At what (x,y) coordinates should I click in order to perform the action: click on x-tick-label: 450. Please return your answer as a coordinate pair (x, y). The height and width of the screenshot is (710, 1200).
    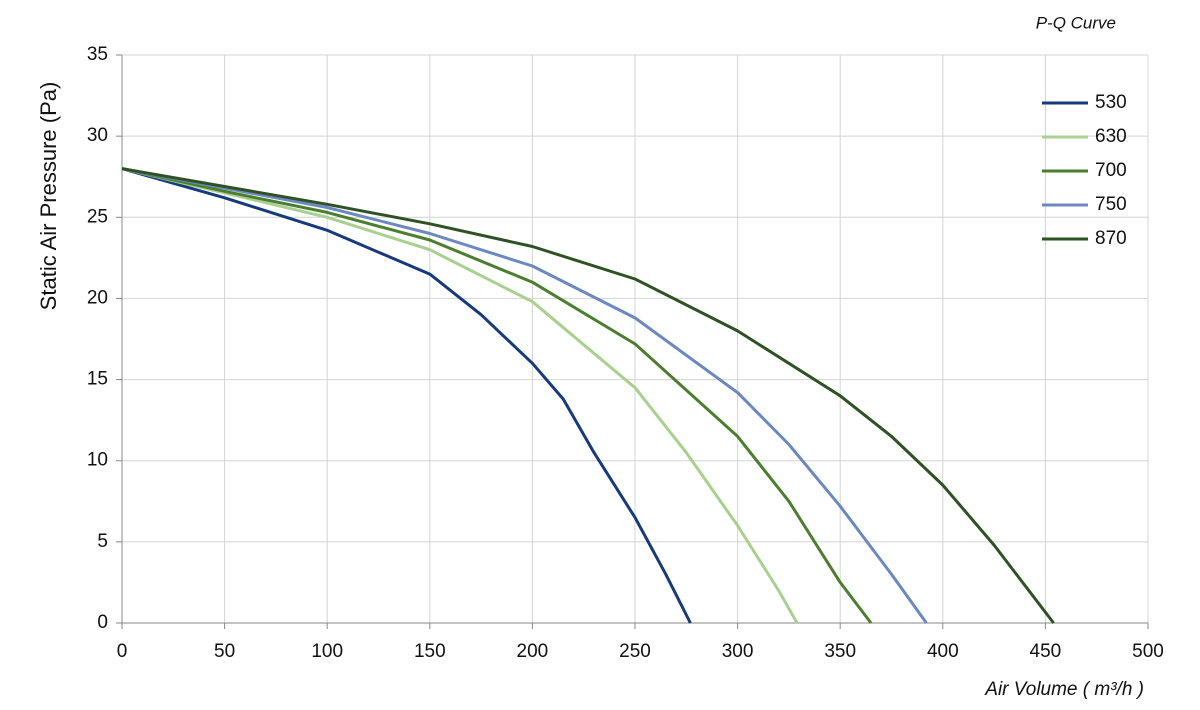
    Looking at the image, I should click on (1046, 651).